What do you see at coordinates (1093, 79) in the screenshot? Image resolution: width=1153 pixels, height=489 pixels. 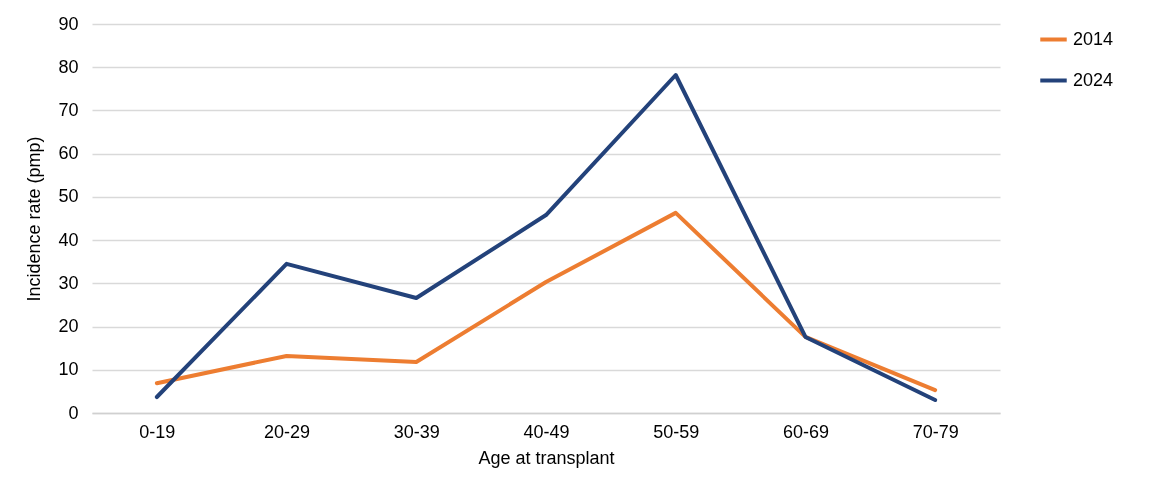 I see `legend-label: 2024` at bounding box center [1093, 79].